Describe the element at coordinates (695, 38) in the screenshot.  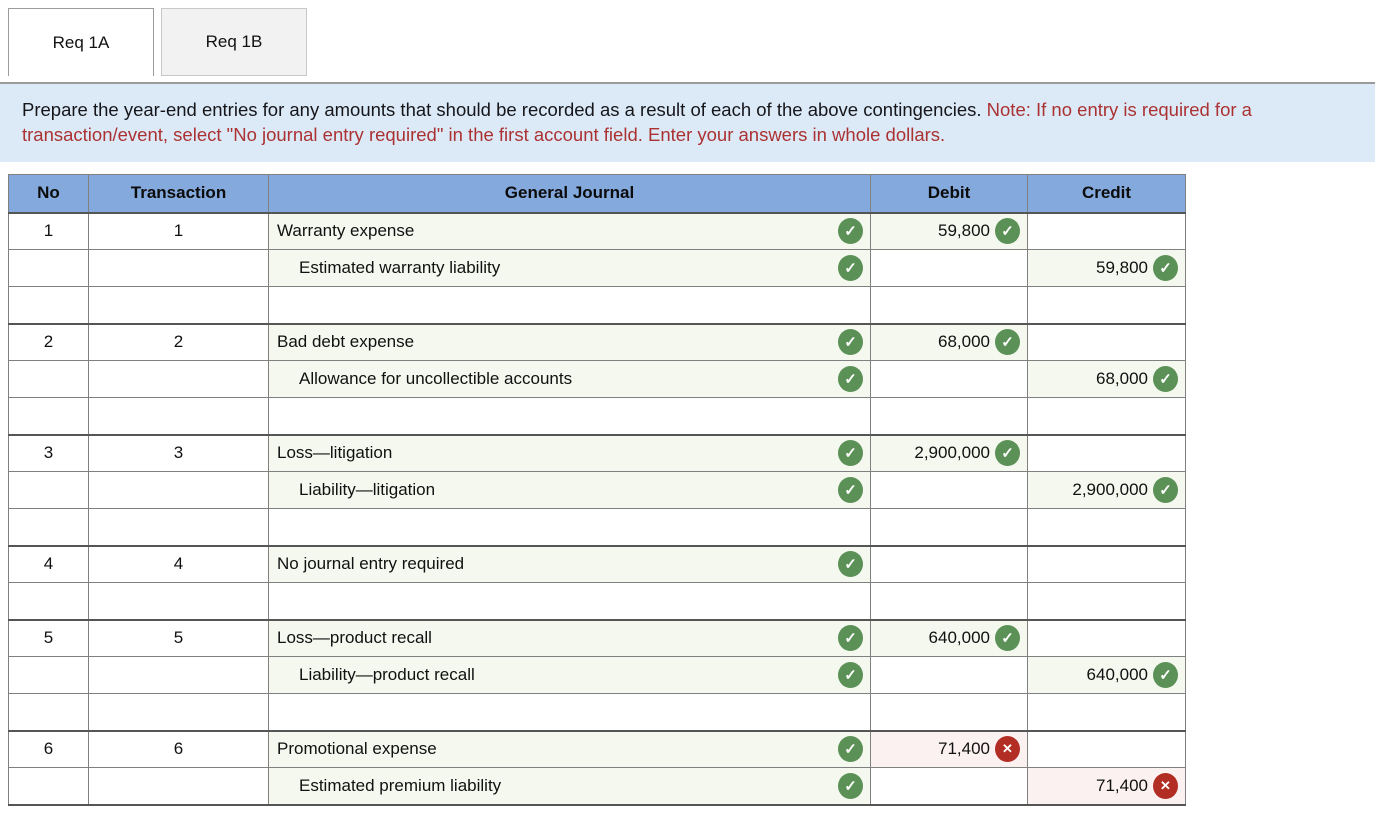
I see `tab-bar: Req 1A Req 1B` at that location.